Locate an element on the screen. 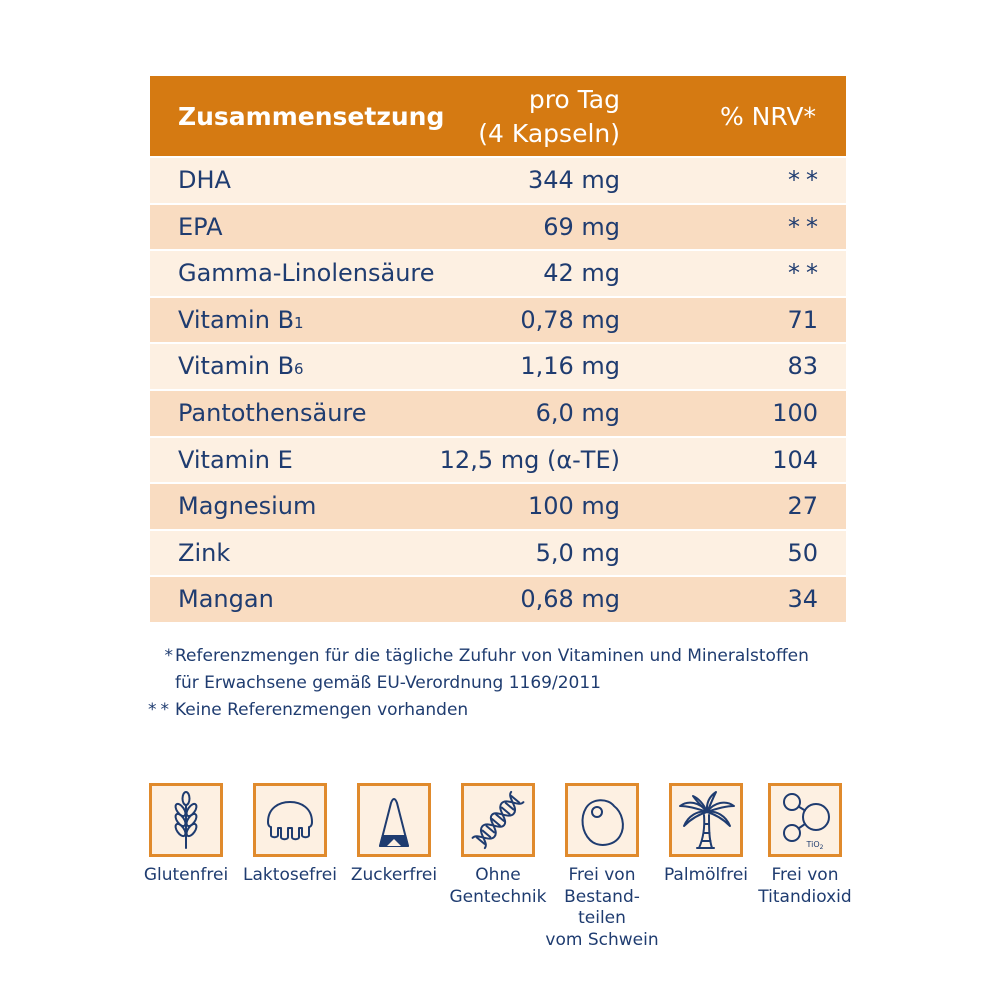 The width and height of the screenshot is (1000, 1000). sugar-loaf-icon is located at coordinates (394, 822).